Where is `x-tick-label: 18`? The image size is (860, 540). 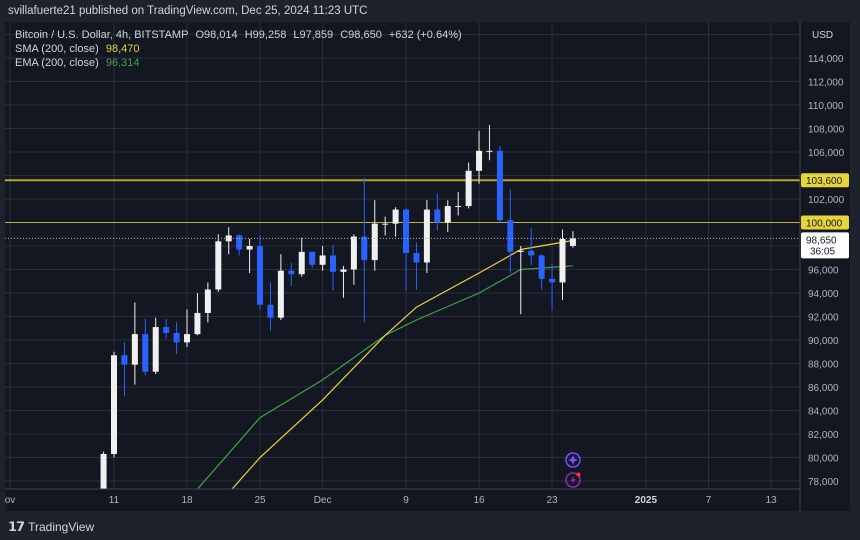
x-tick-label: 18 is located at coordinates (187, 500).